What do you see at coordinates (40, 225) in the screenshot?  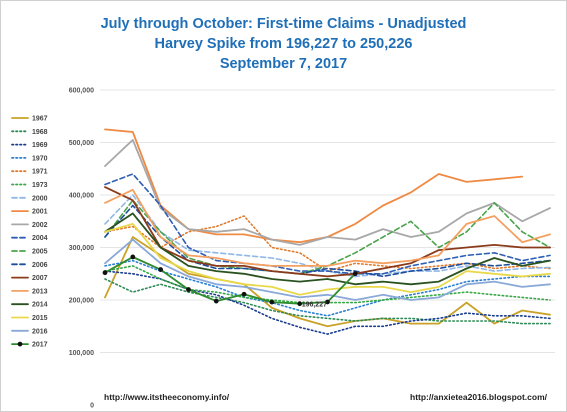 I see `legend-label-2002: 2002` at bounding box center [40, 225].